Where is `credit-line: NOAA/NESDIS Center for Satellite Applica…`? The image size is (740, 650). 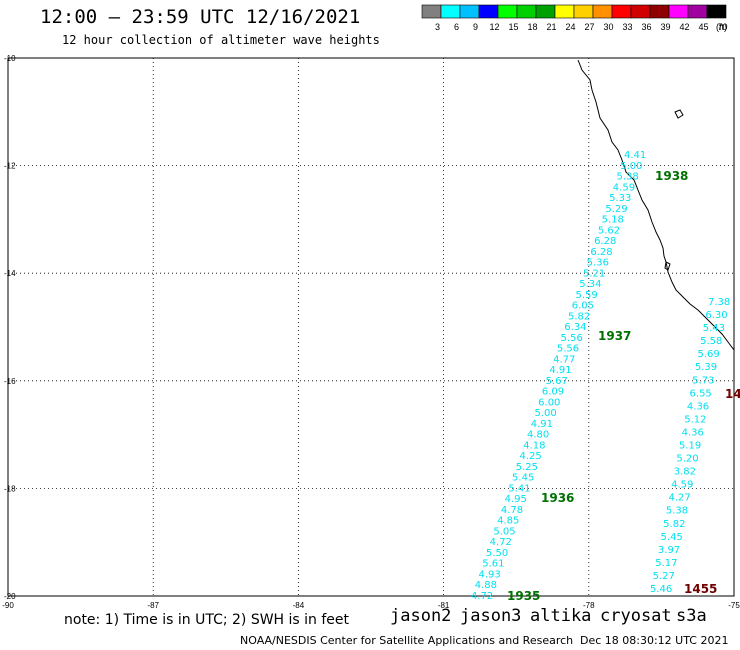 credit-line: NOAA/NESDIS Center for Satellite Applica… is located at coordinates (407, 640).